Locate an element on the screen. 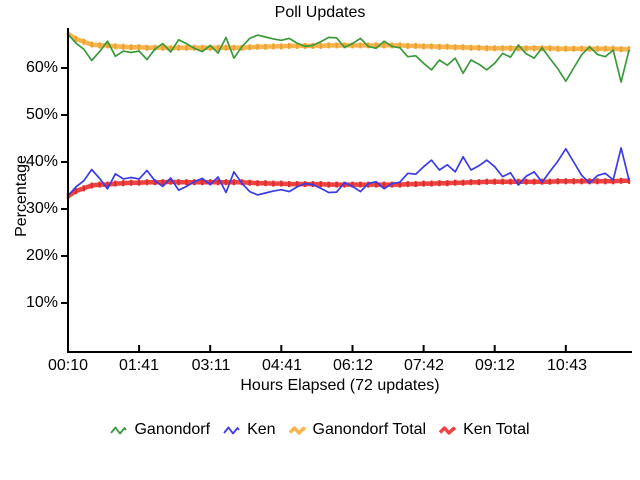 This screenshot has width=640, height=480. legend-item-ken-total: Ken Total is located at coordinates (484, 430).